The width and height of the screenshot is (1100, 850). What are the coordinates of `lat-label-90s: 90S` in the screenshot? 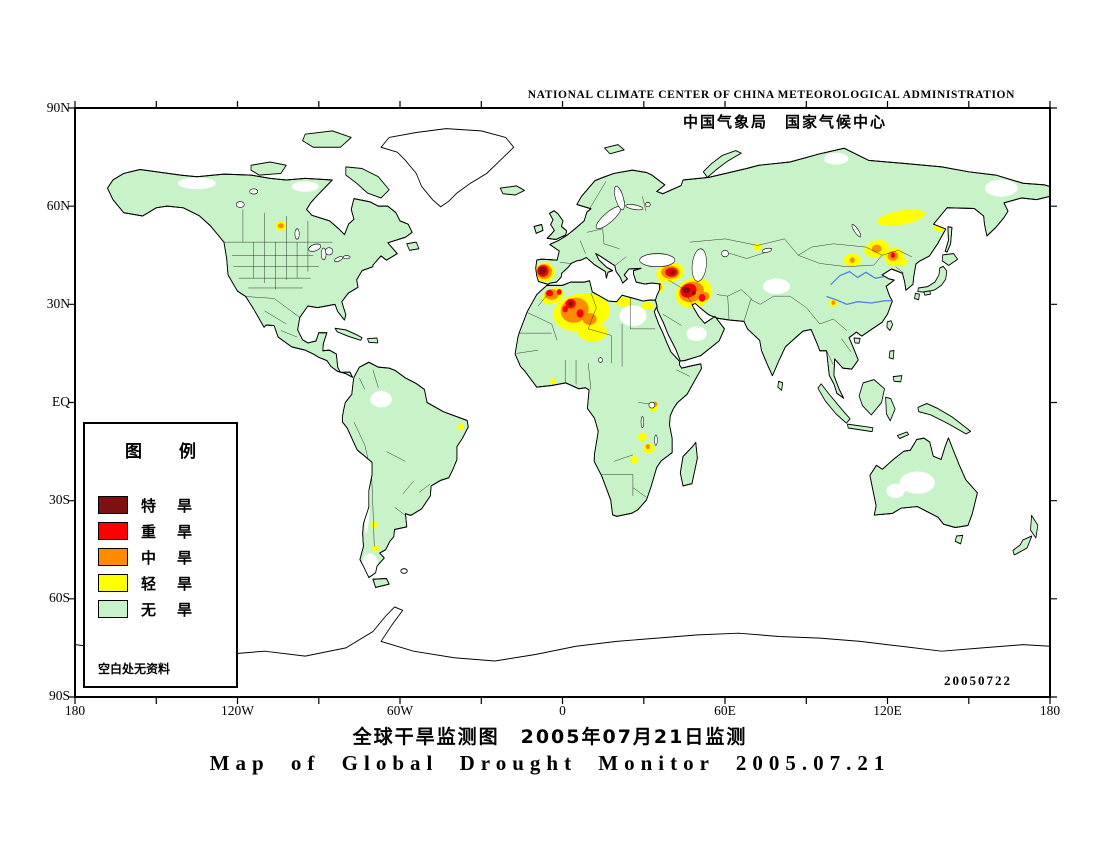 It's located at (59, 695).